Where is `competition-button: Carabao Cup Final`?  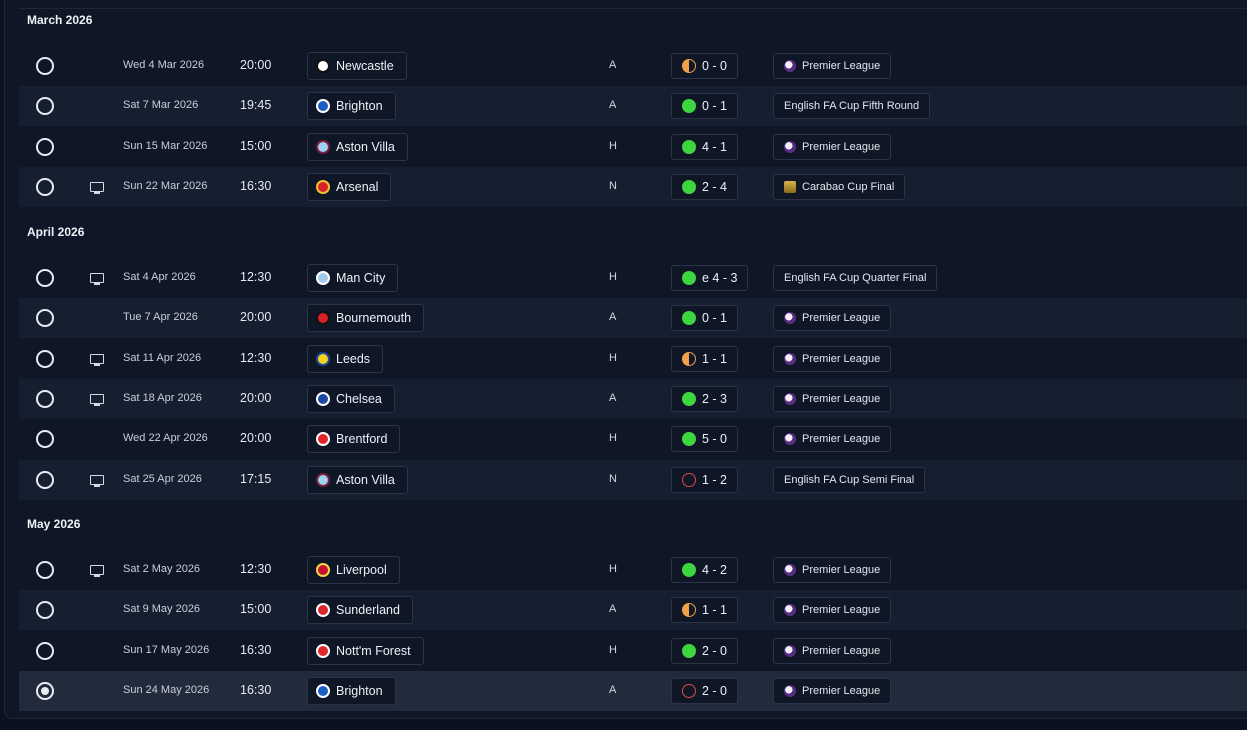 competition-button: Carabao Cup Final is located at coordinates (839, 187).